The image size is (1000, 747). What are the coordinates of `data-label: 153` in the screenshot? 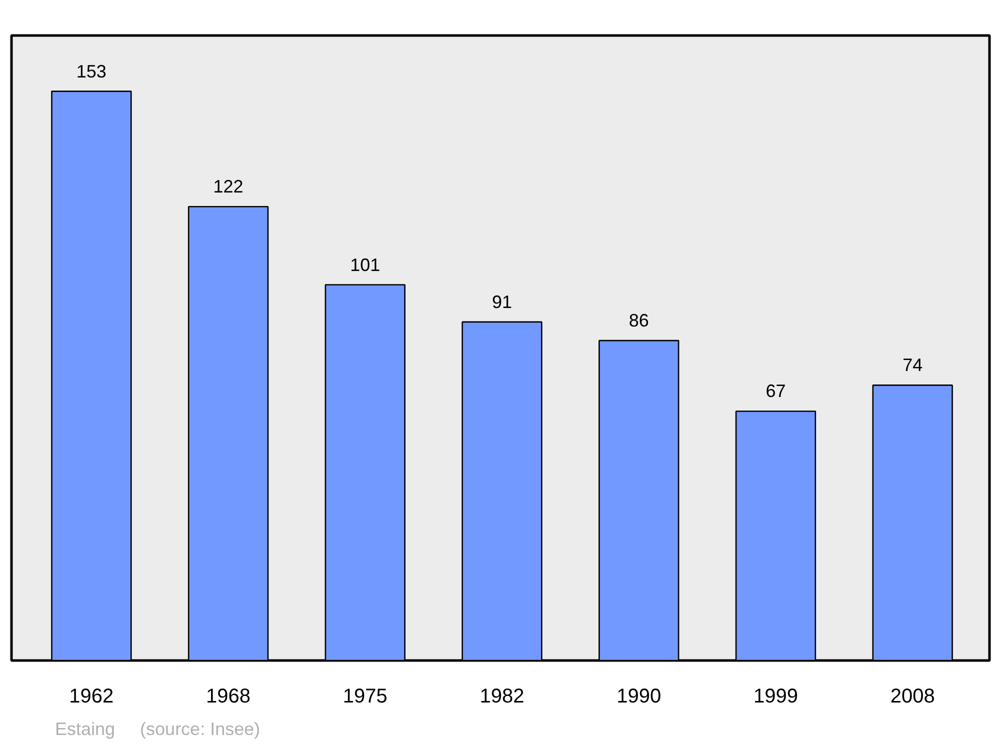 It's located at (91, 71).